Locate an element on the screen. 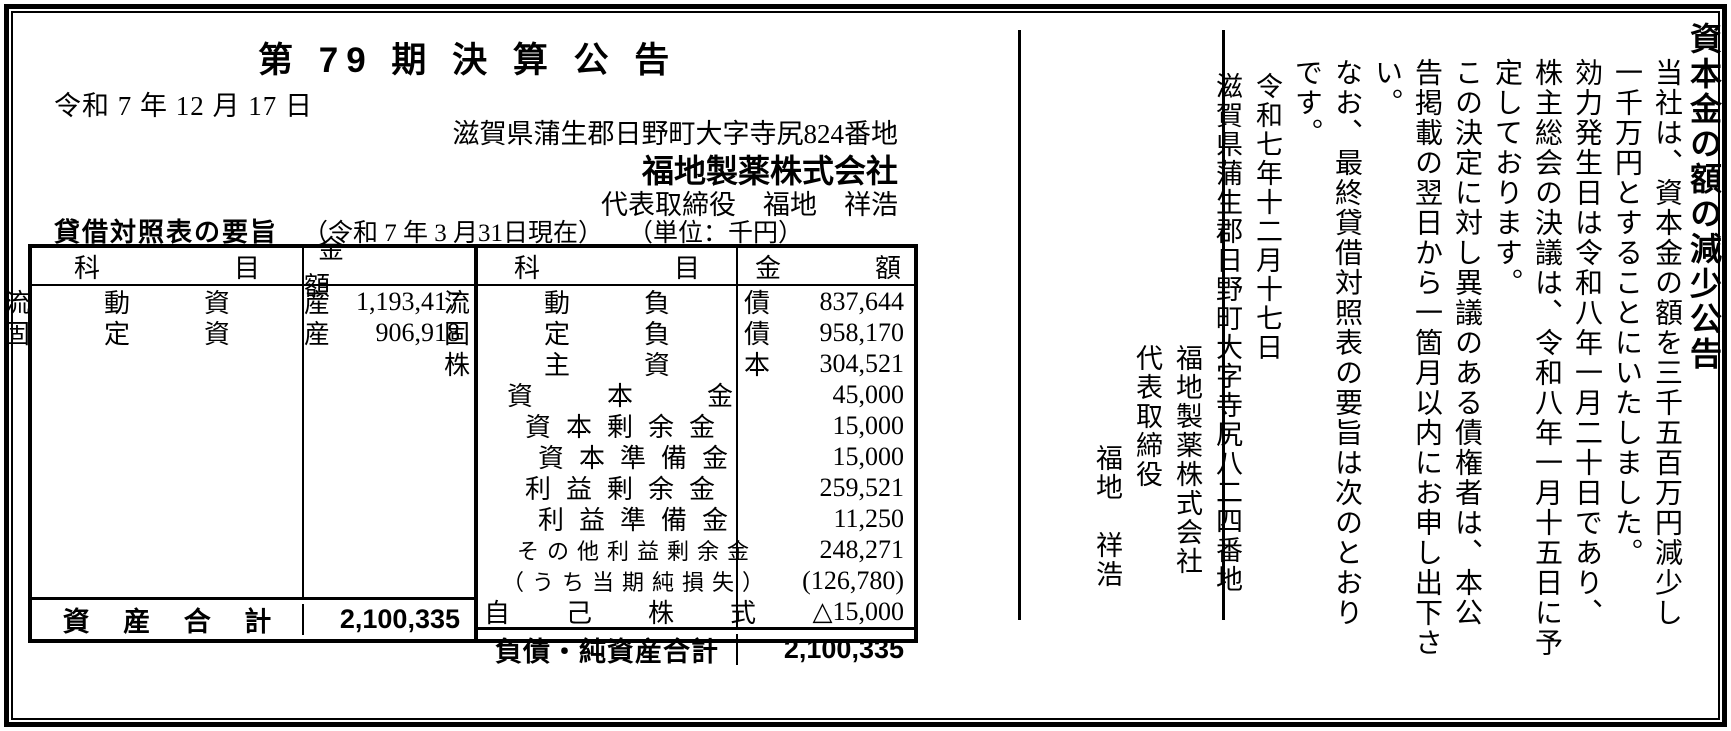  notice-line: 告掲載の翌日から一箇月以内にお申し出下さ is located at coordinates (1426, 358).